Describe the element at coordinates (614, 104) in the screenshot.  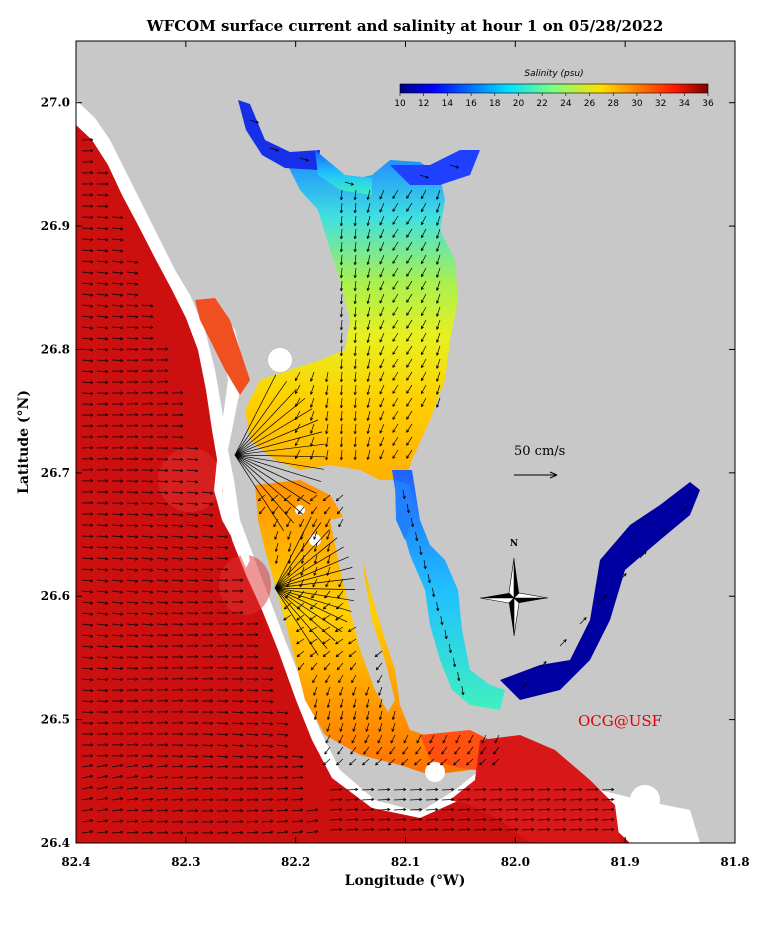
I see `colorbar-tick-label: 28` at that location.